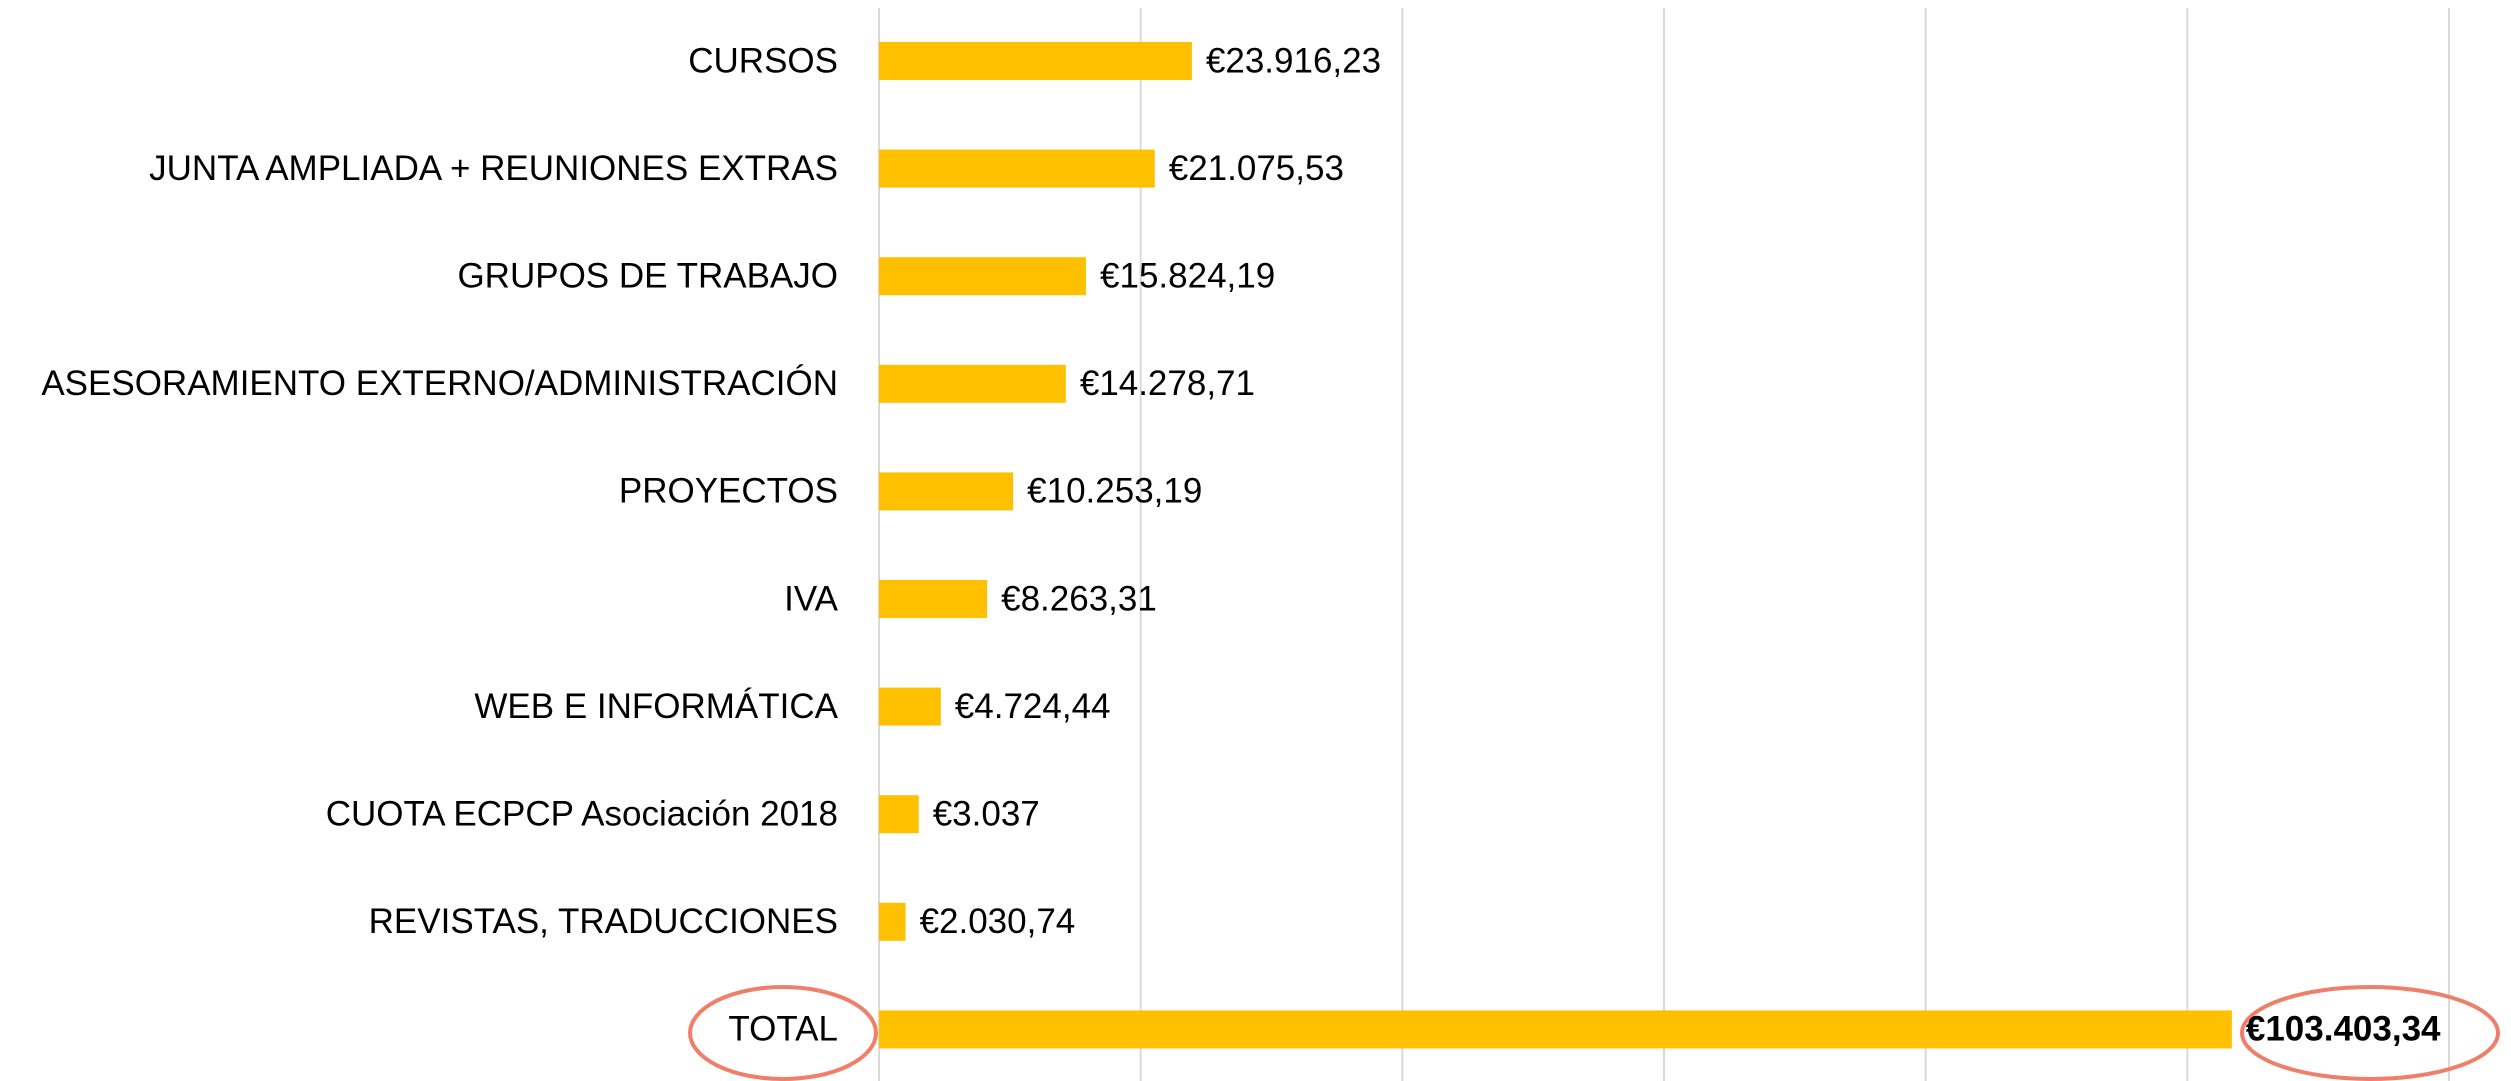 The image size is (2511, 1081). I want to click on data-label: €103.403,34, so click(2343, 1029).